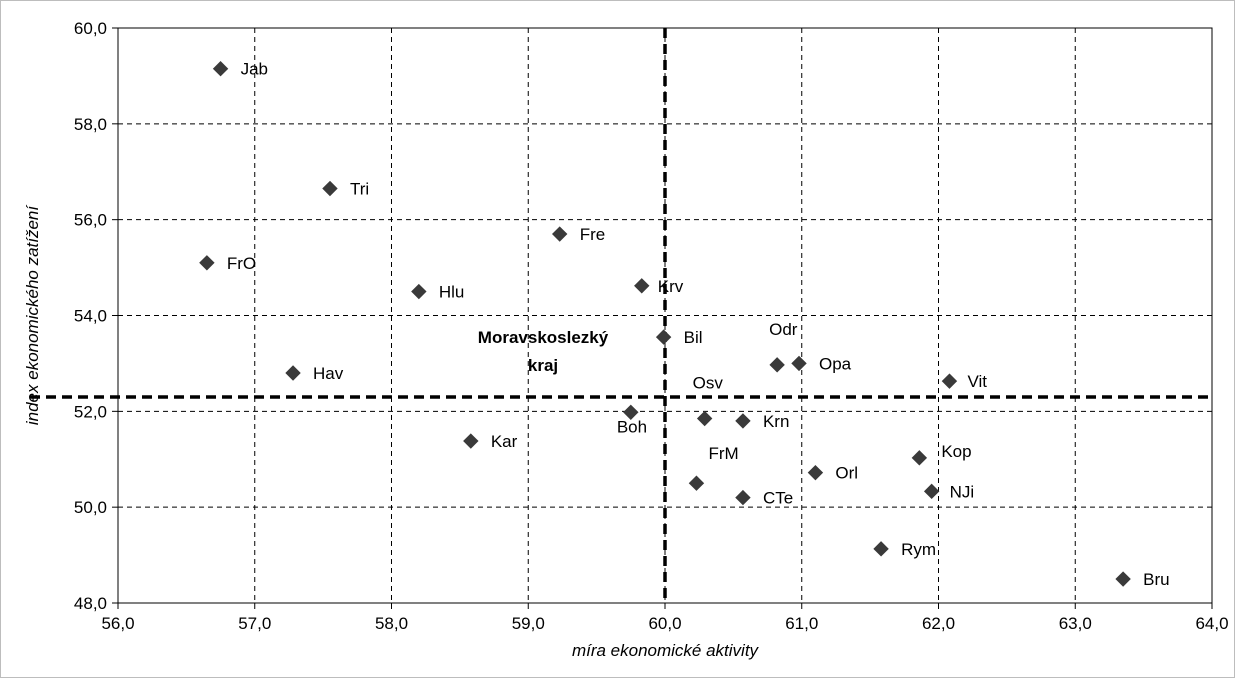  What do you see at coordinates (32, 315) in the screenshot?
I see `y-axis-title: index ekonomického zatížení` at bounding box center [32, 315].